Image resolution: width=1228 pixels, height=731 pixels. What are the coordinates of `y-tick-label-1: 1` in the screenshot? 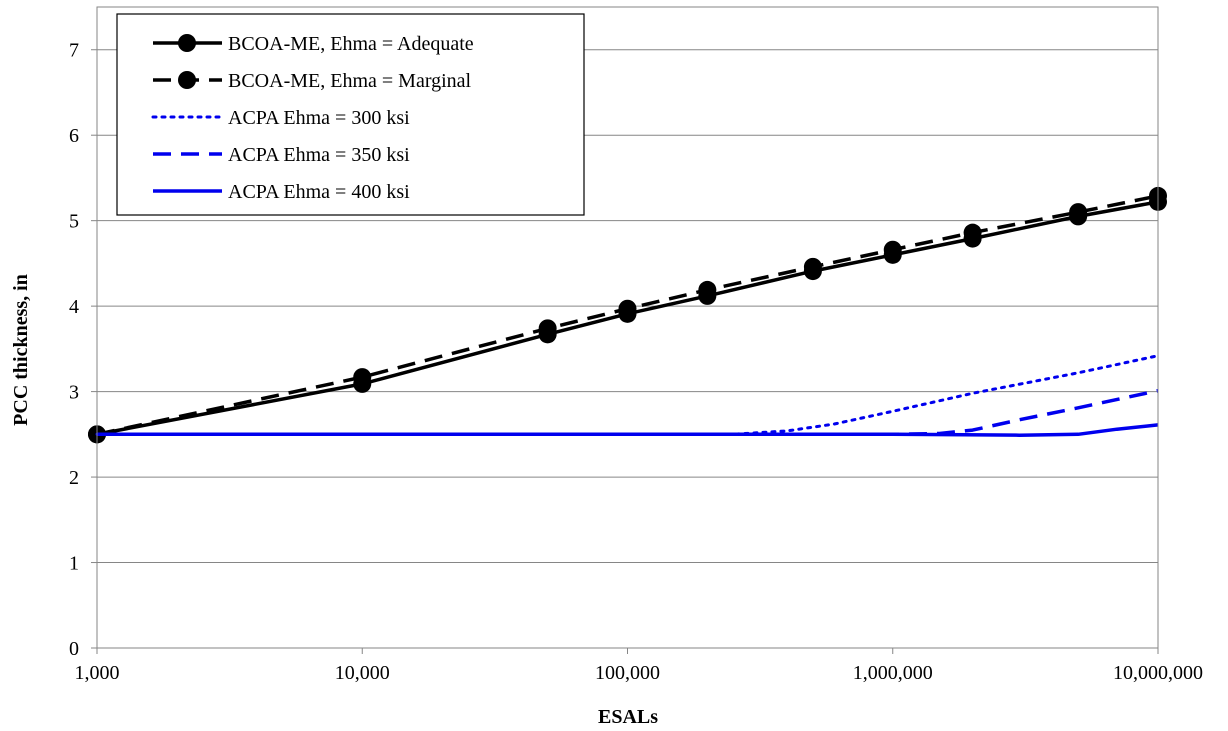 It's located at (74, 564).